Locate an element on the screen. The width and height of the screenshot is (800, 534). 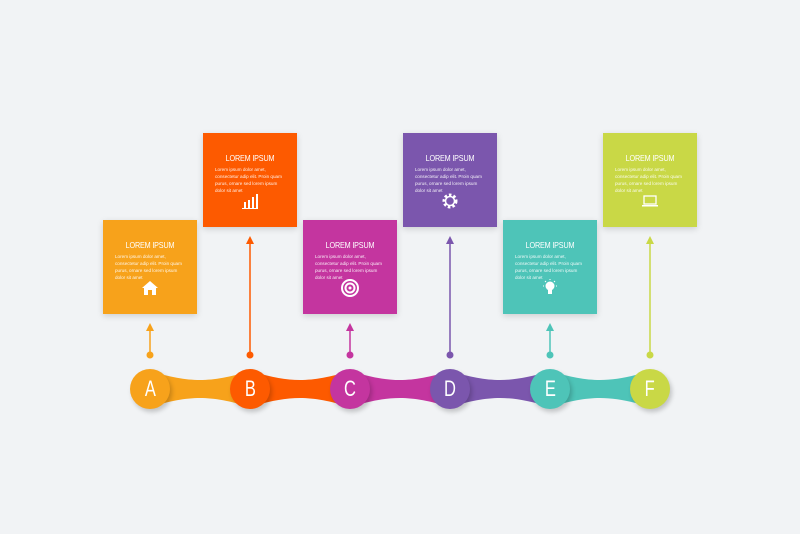
step-node-c: C is located at coordinates (350, 389).